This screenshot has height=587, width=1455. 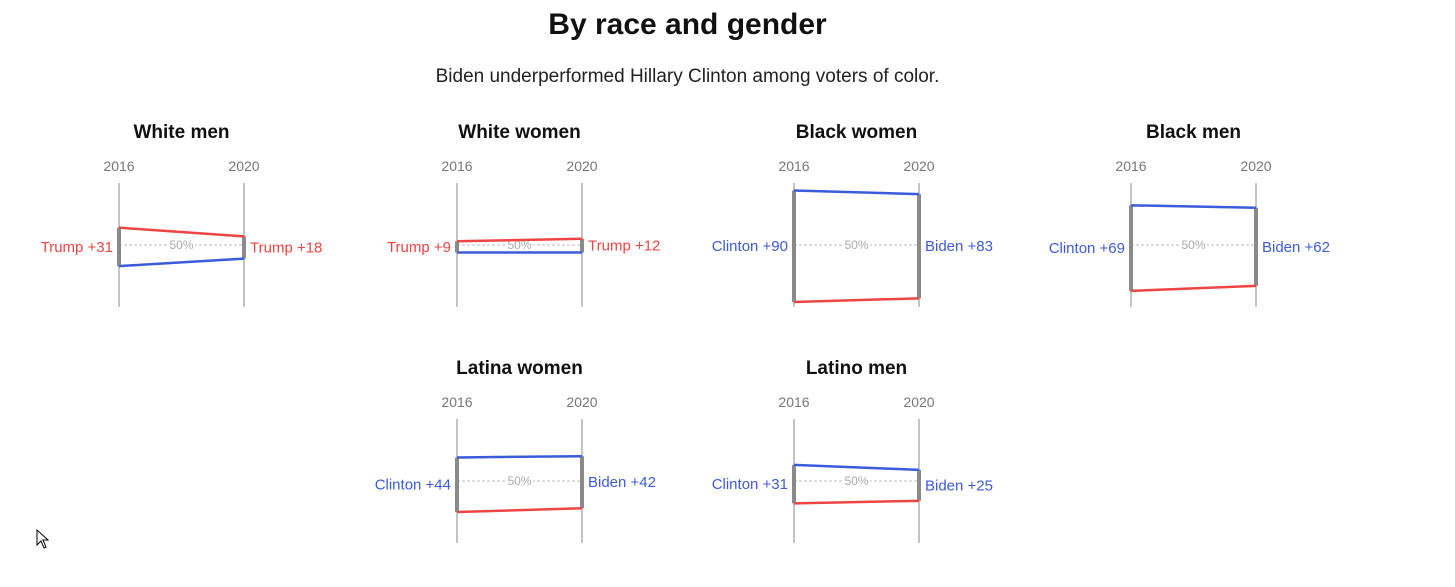 I want to click on series-line-republican-latino-men, so click(x=856, y=502).